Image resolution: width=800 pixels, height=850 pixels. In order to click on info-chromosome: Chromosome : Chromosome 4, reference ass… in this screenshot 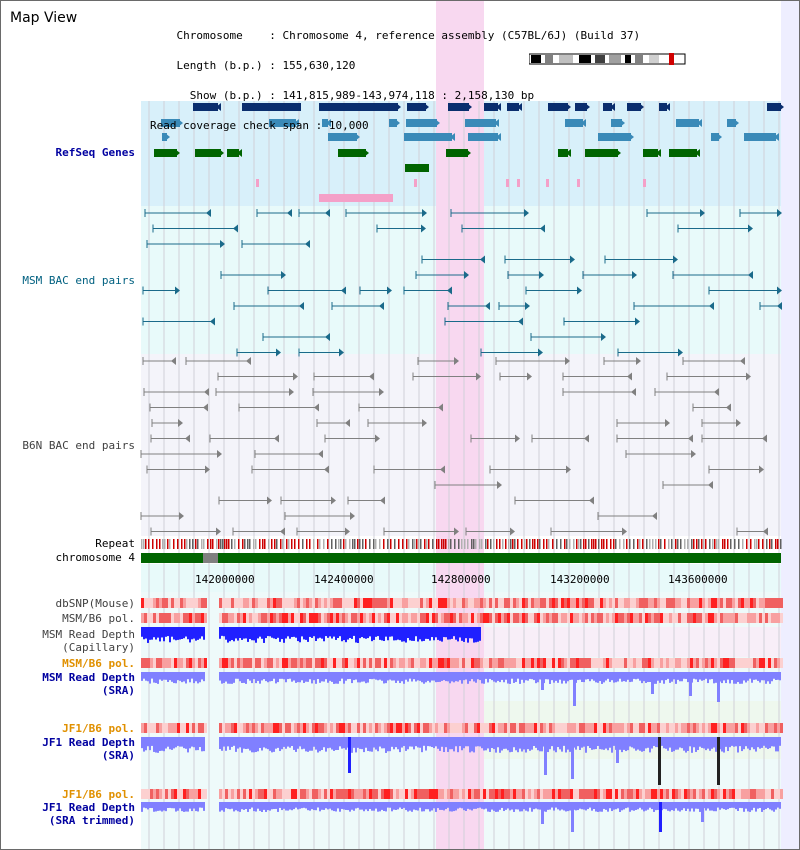, I will do `click(408, 35)`.